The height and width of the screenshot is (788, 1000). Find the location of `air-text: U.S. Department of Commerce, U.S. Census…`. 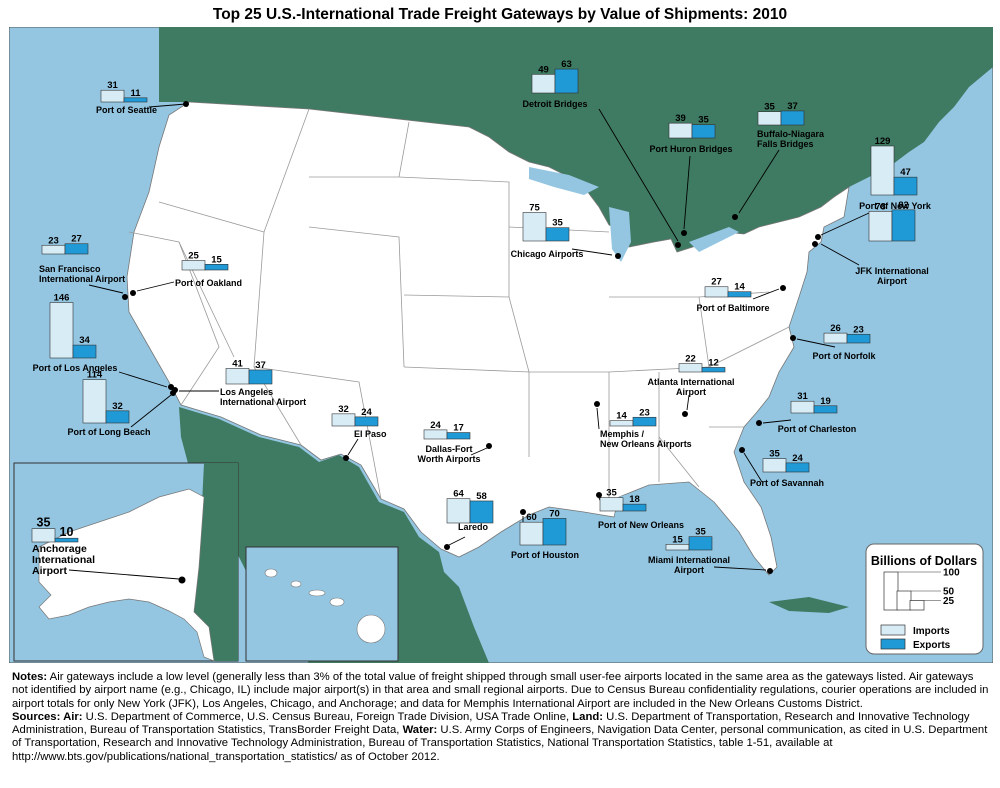

air-text: U.S. Department of Commerce, U.S. Census… is located at coordinates (327, 716).